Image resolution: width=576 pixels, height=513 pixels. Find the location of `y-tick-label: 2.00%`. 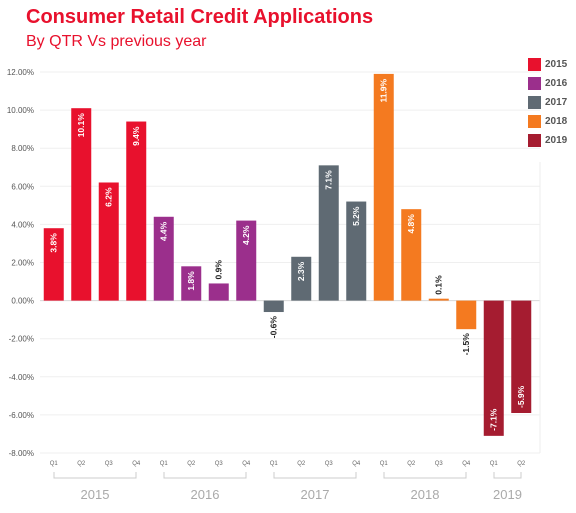

y-tick-label: 2.00% is located at coordinates (22, 263).